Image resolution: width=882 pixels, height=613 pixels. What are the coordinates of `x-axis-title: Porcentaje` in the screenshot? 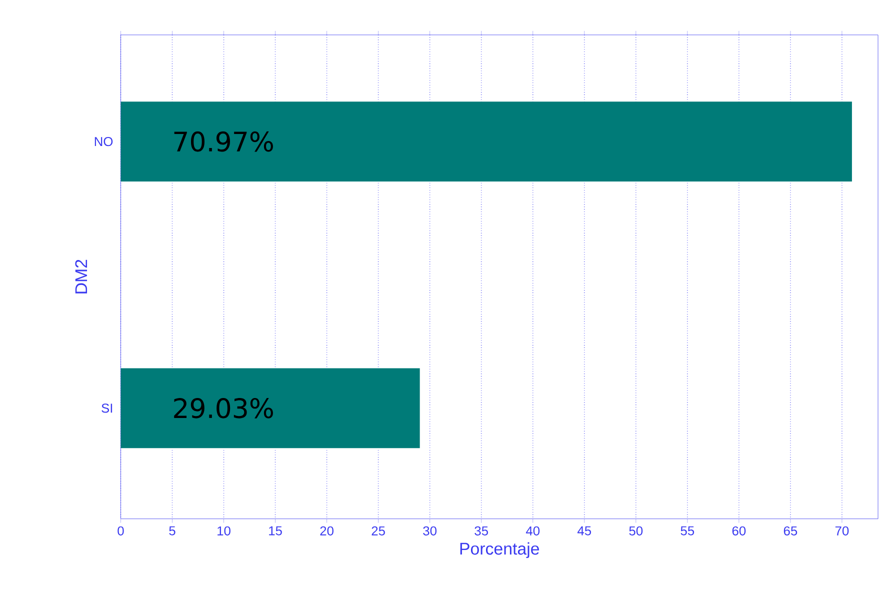 It's located at (500, 550).